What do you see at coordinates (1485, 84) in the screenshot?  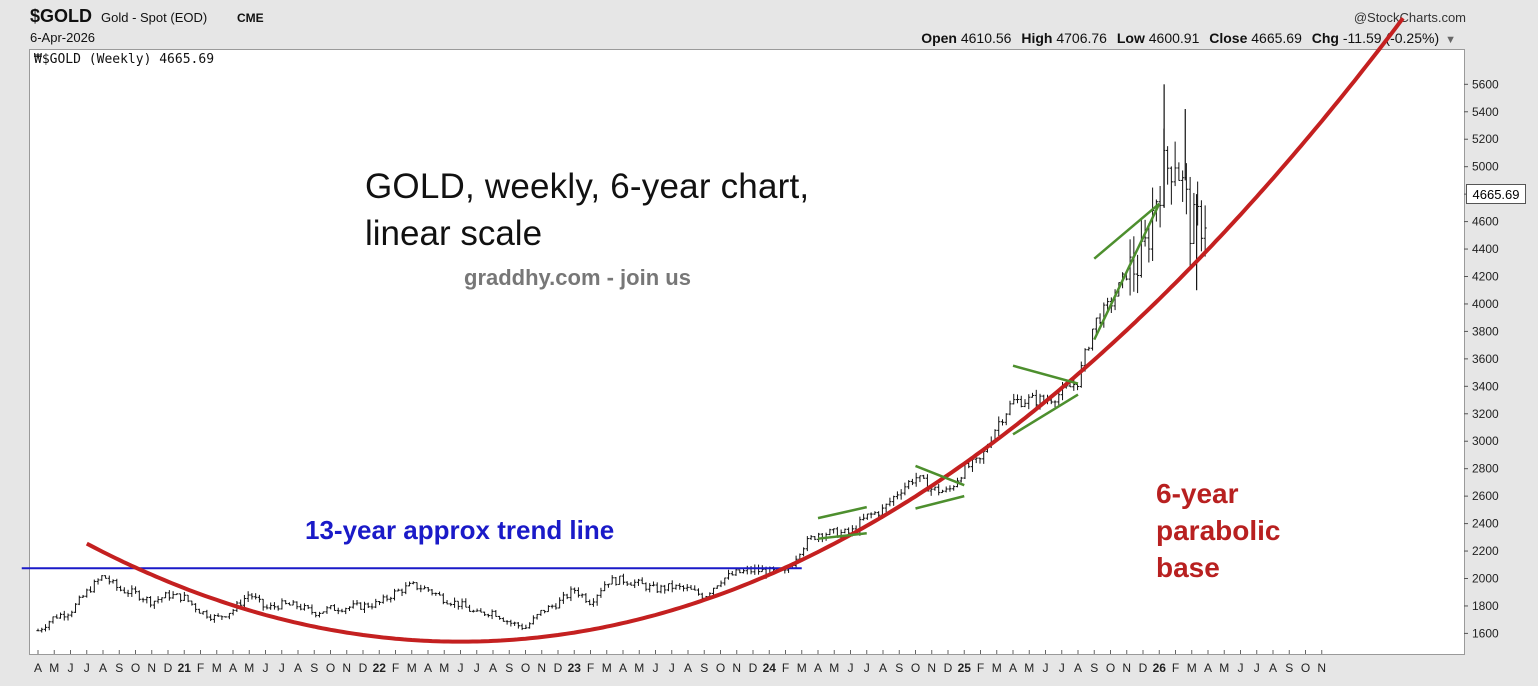 I see `y-tick-label: 5600` at bounding box center [1485, 84].